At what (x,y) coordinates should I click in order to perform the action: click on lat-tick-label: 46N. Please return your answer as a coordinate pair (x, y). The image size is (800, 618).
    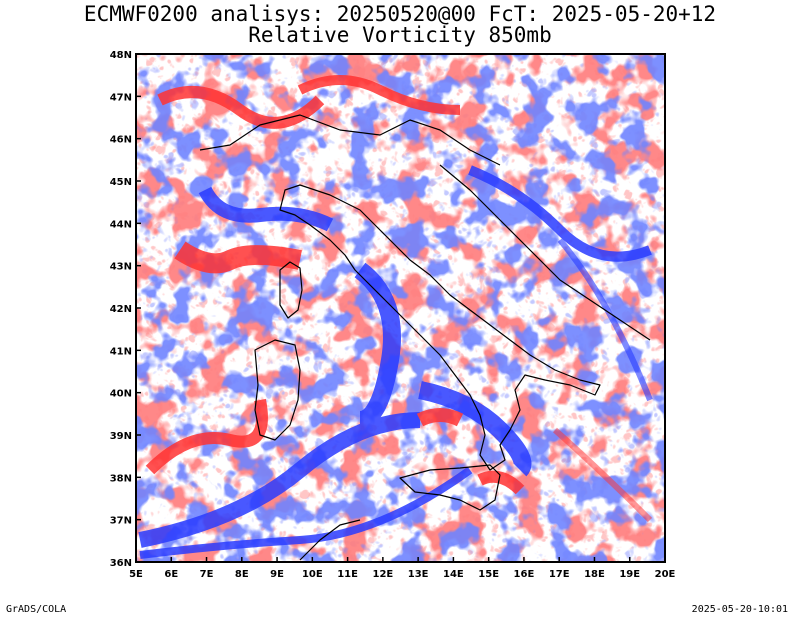
    Looking at the image, I should click on (121, 140).